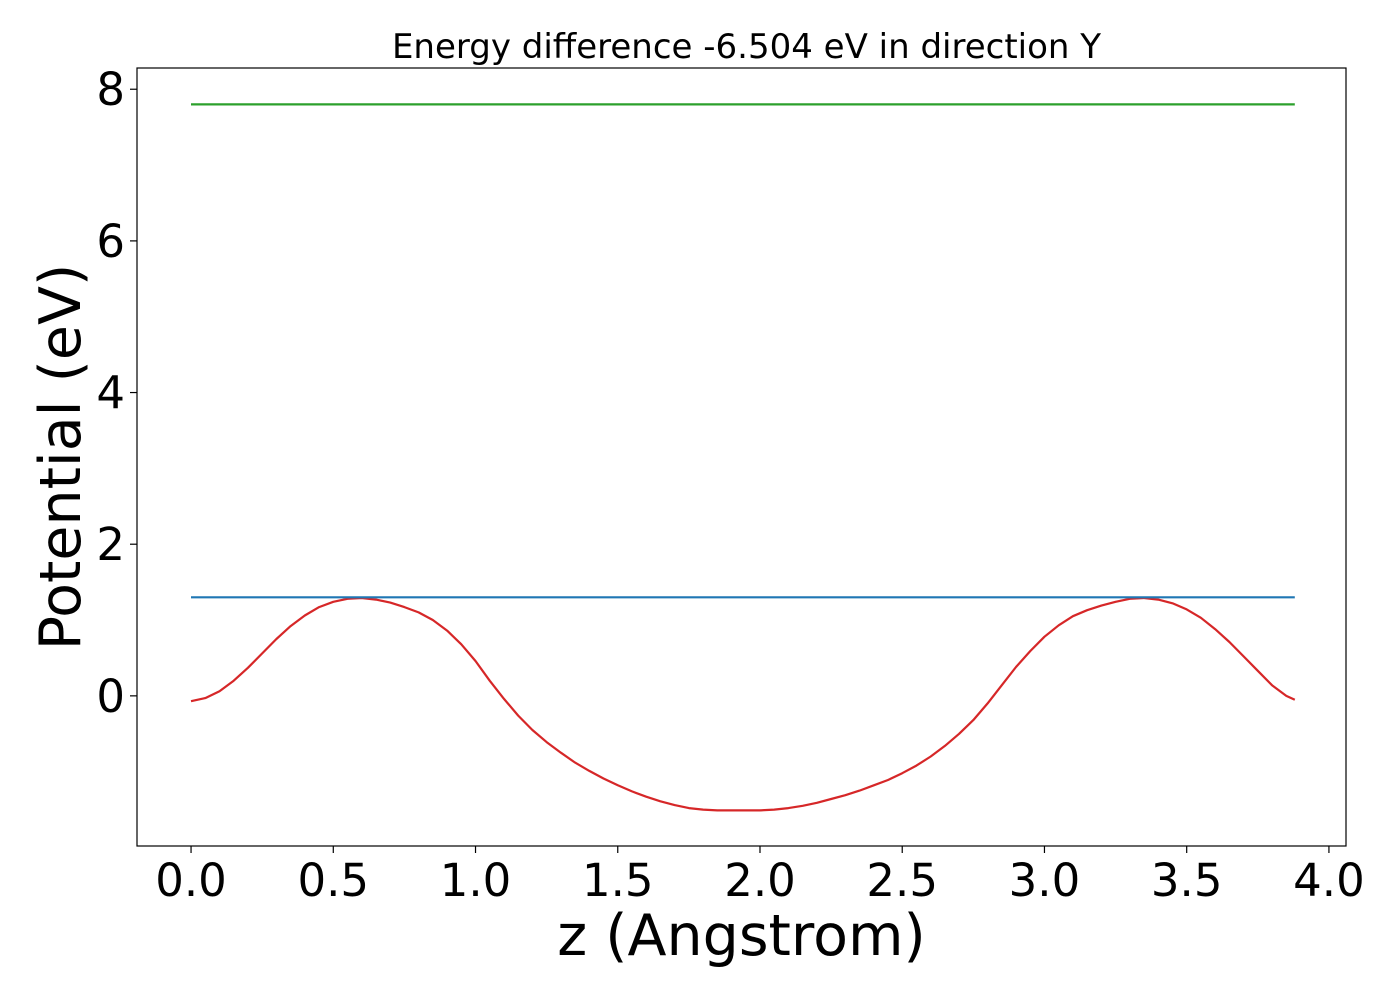 Image resolution: width=1400 pixels, height=1000 pixels. I want to click on y-tick-label: 4, so click(110, 393).